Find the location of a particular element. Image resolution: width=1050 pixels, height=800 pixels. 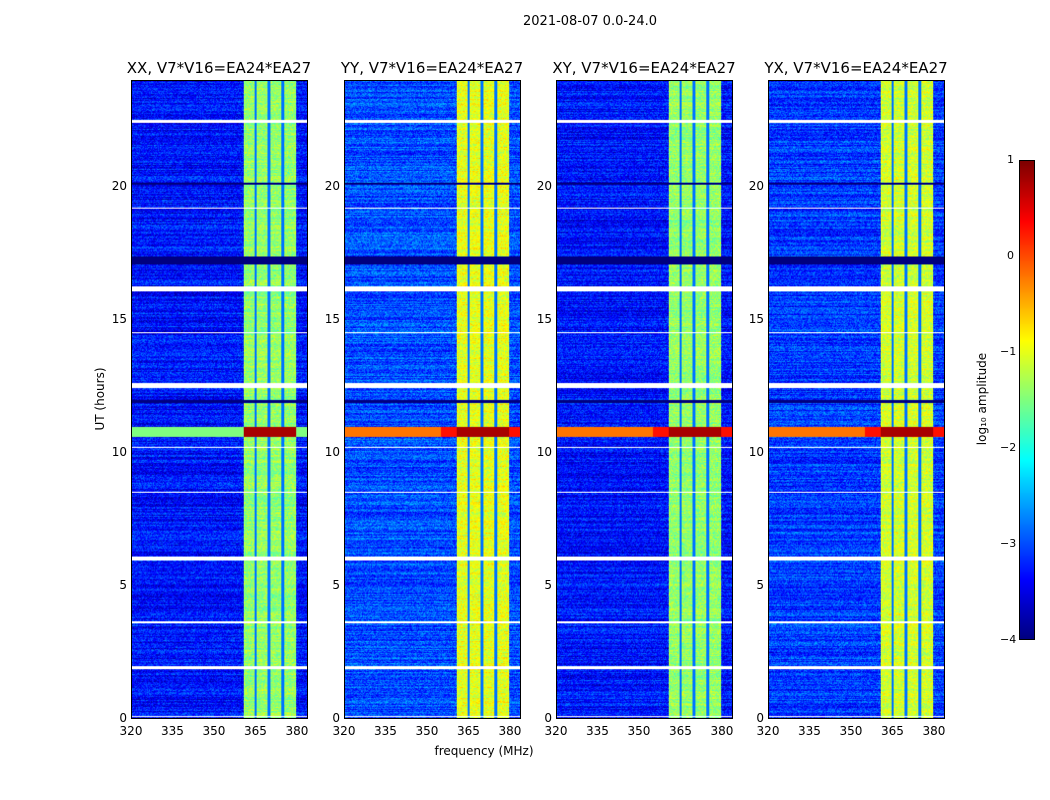

colorbar-label: log₁₀ amplitude is located at coordinates (982, 399).